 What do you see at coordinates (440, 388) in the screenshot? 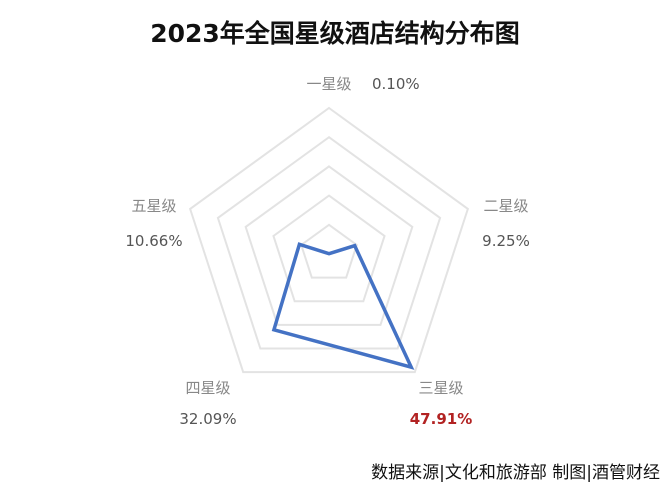
I see `category-label: 三星级` at bounding box center [440, 388].